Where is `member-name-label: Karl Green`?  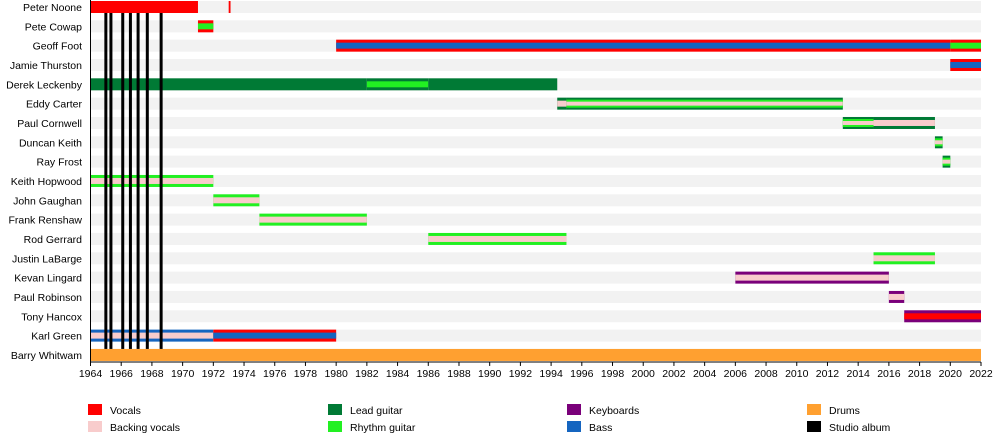
member-name-label: Karl Green is located at coordinates (56, 337).